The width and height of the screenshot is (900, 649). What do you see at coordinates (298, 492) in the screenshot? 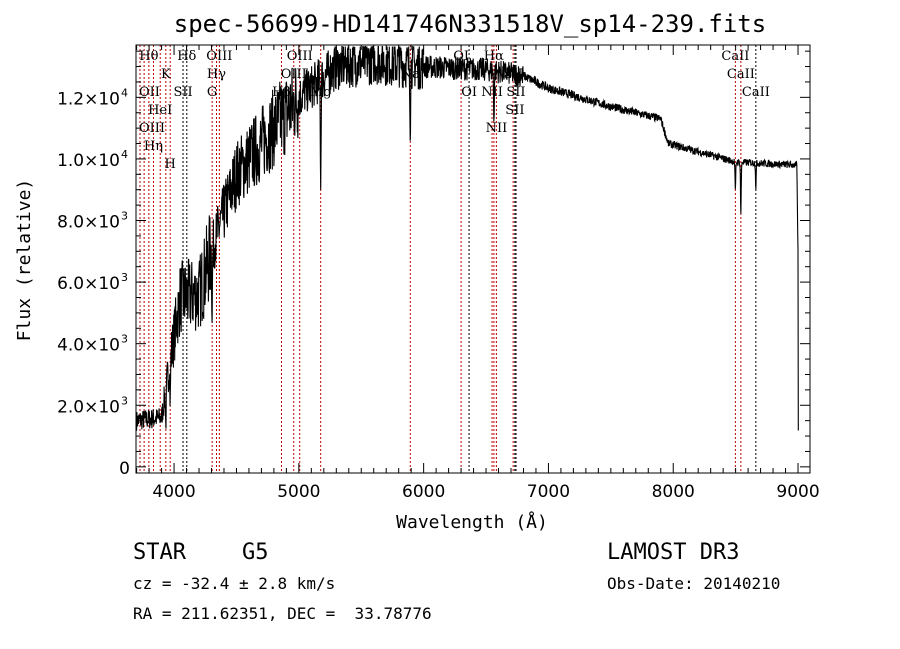
I see `x-tick-label: 5000` at bounding box center [298, 492].